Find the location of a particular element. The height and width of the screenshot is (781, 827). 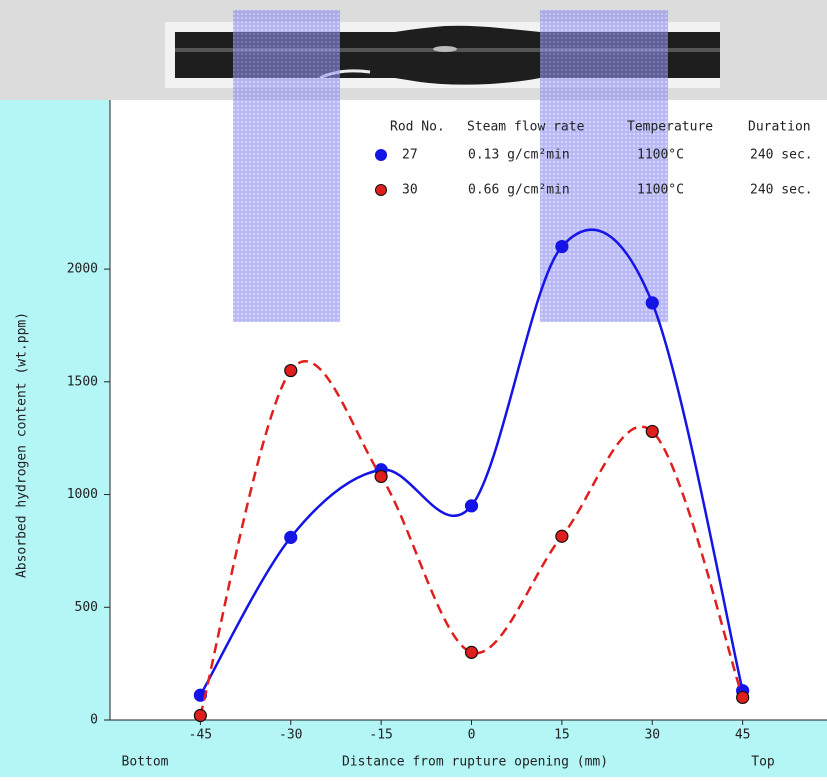

x-tick-label: 30 is located at coordinates (652, 735).